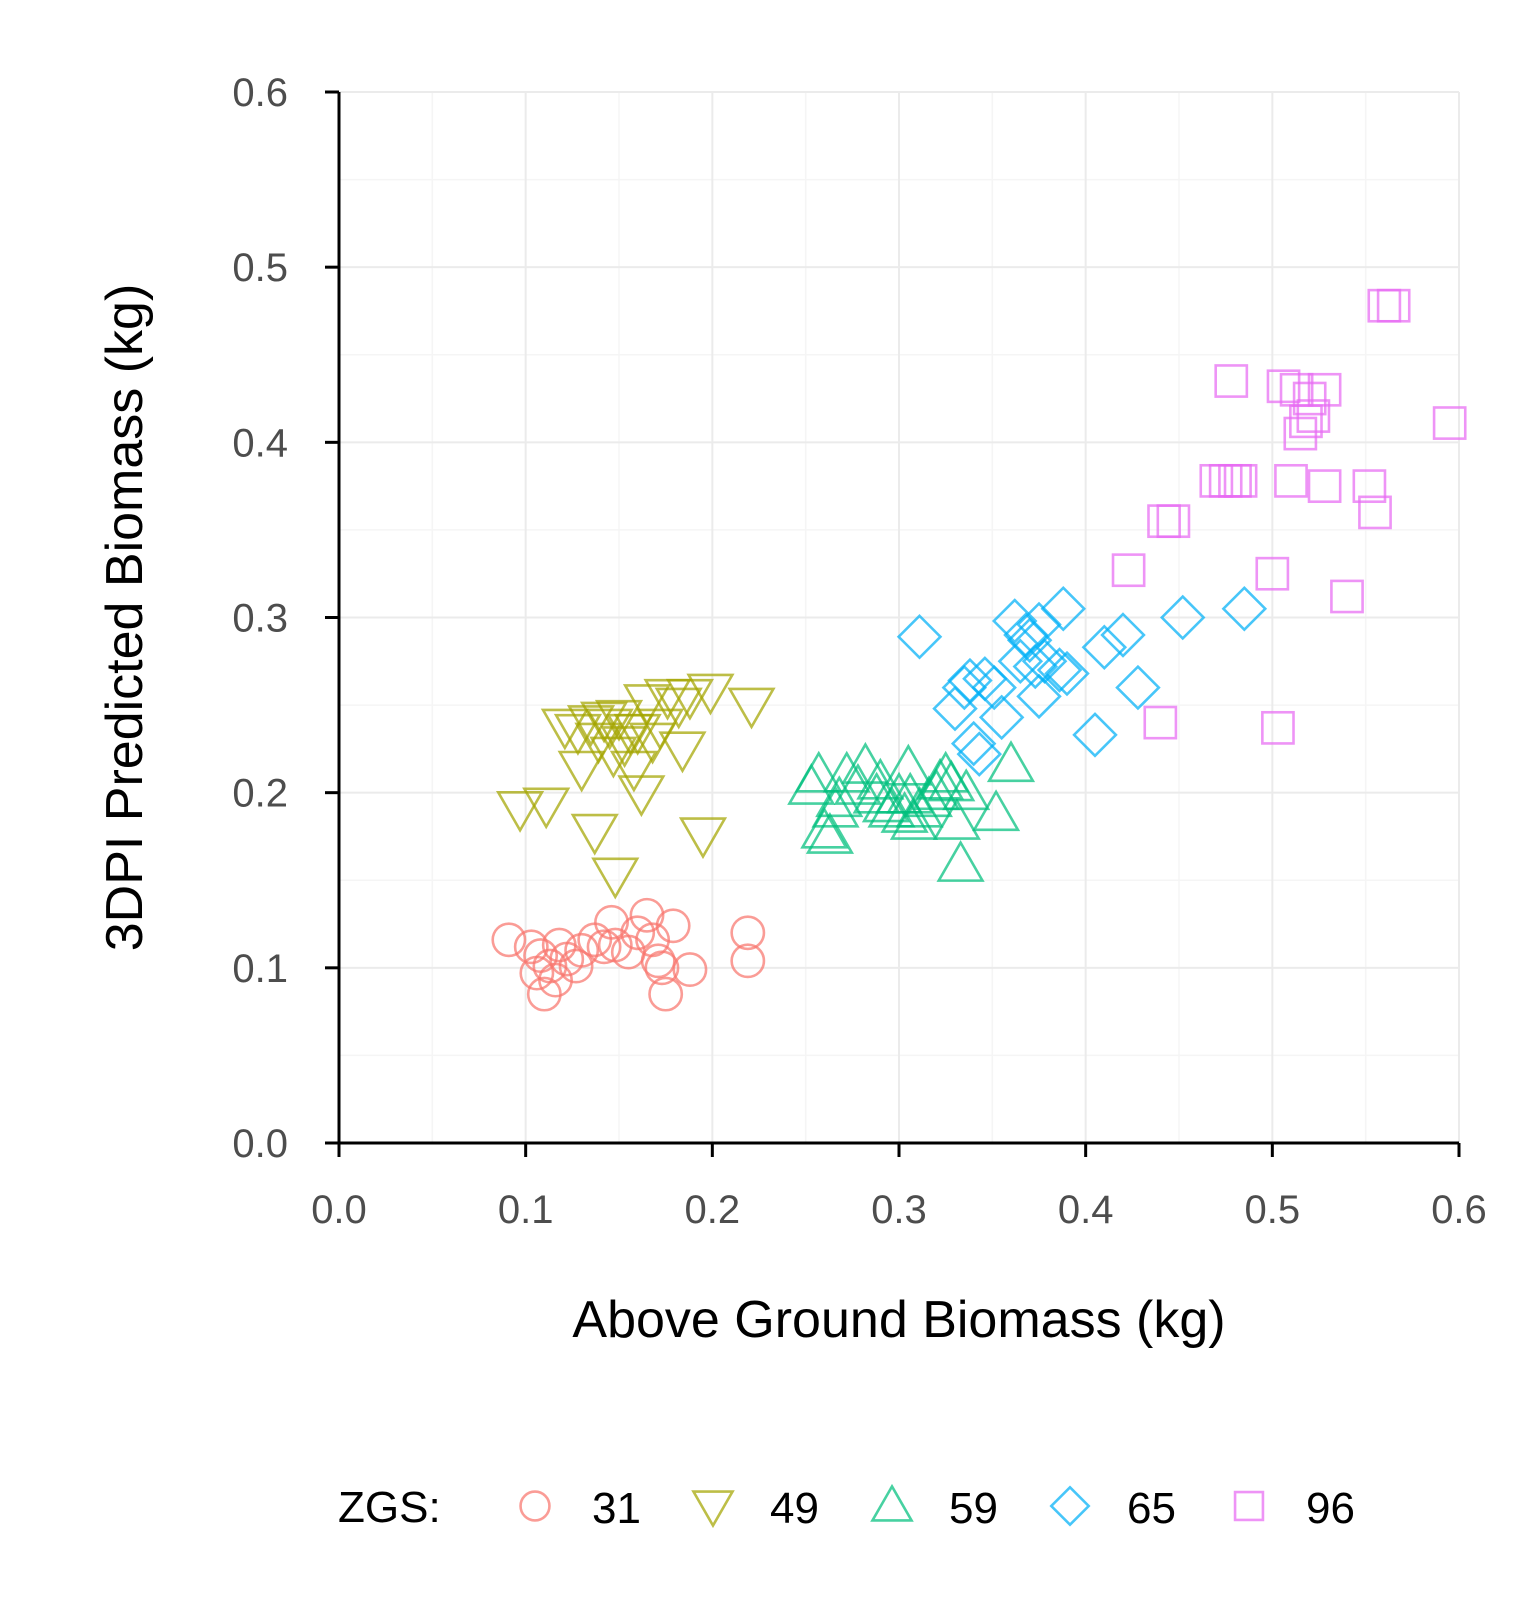 The height and width of the screenshot is (1621, 1531). I want to click on x-tick-label: 0.5, so click(1273, 1210).